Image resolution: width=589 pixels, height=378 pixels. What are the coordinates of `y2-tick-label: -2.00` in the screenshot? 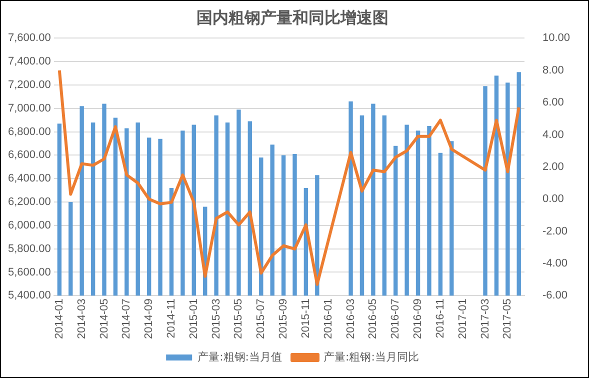 It's located at (555, 231).